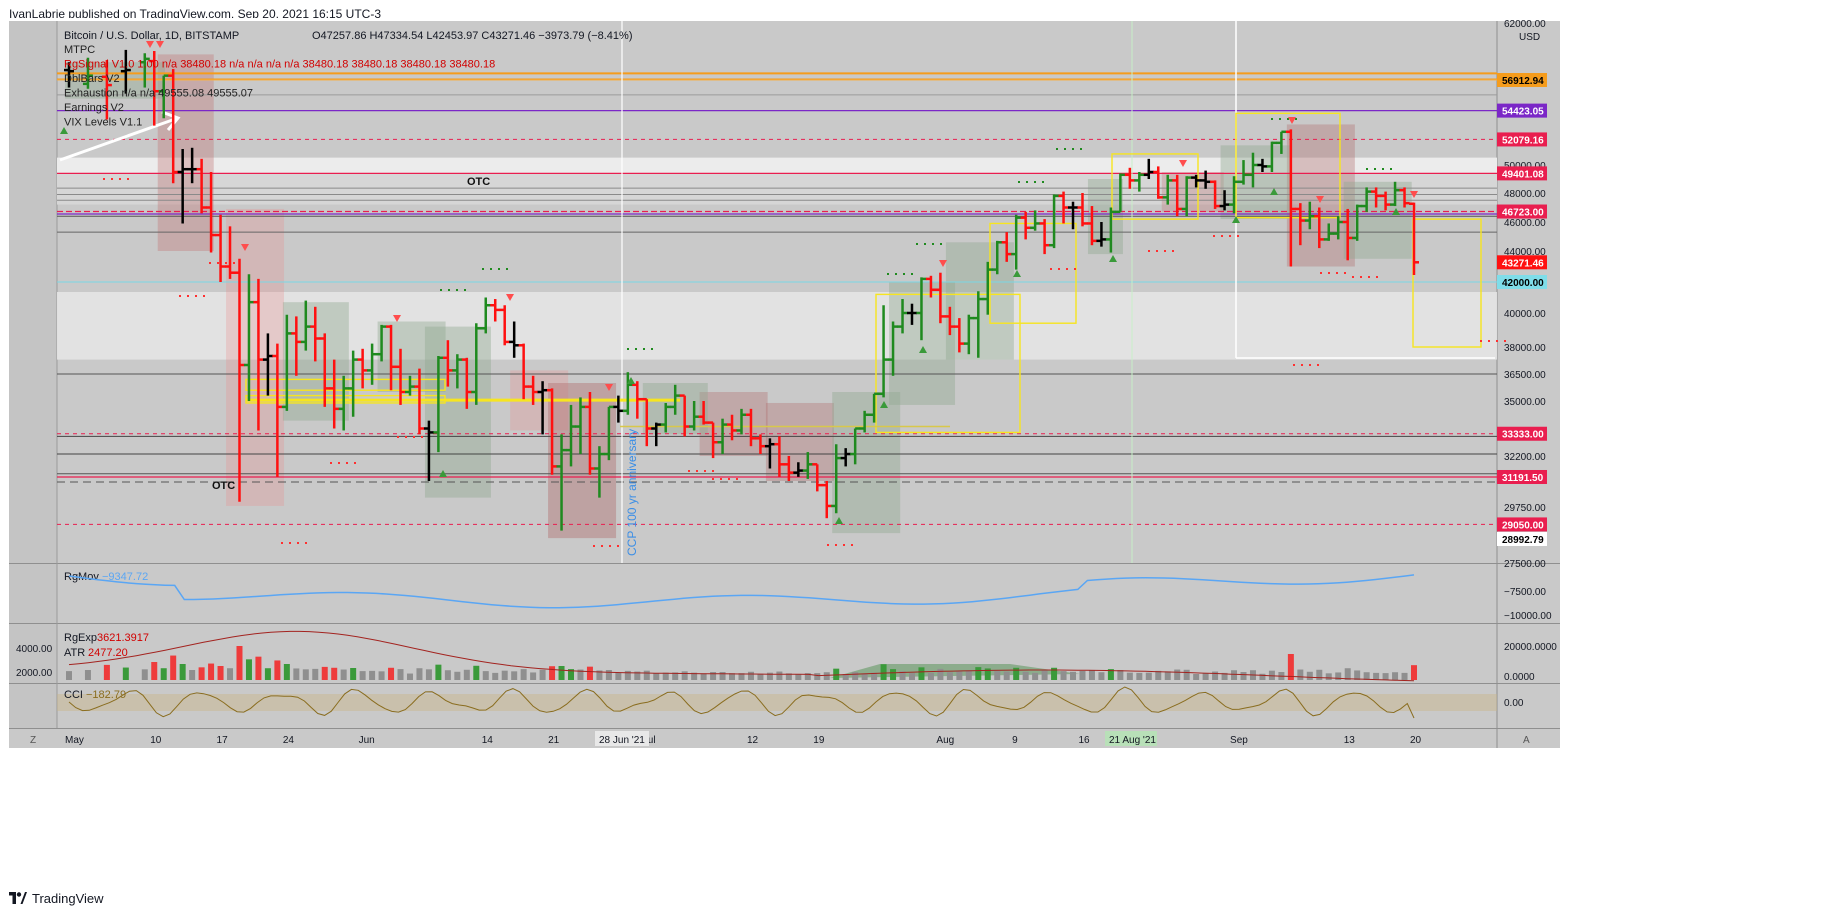  What do you see at coordinates (1320, 199) in the screenshot?
I see `down-triangle-icon` at bounding box center [1320, 199].